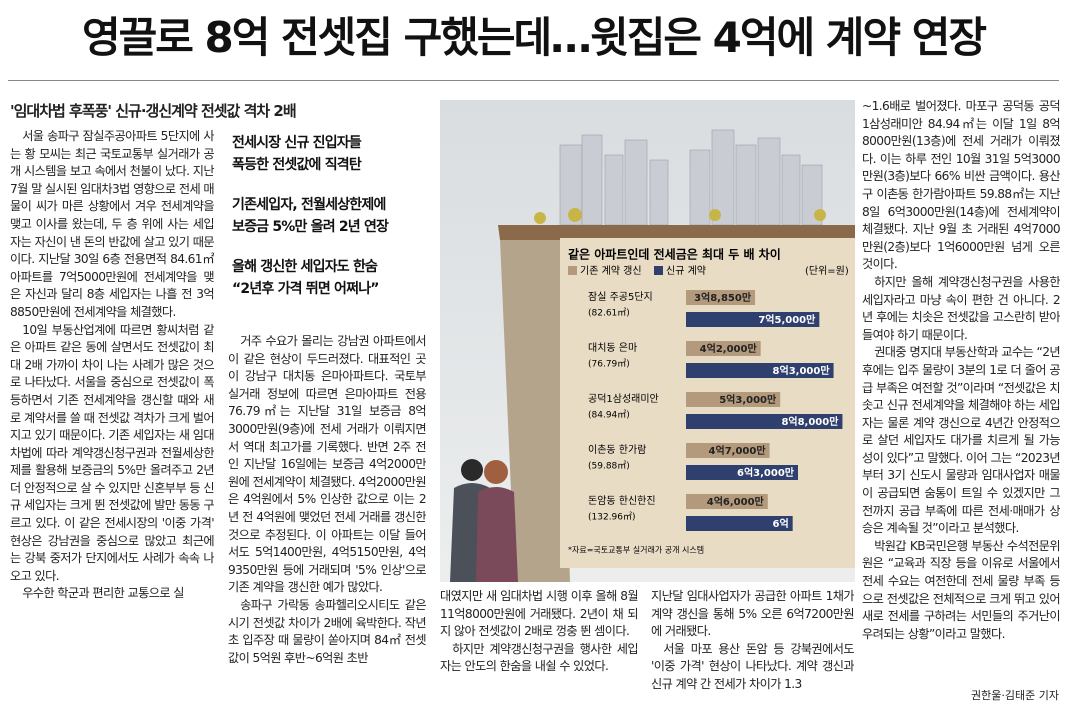  I want to click on bar-label: 4억7,000만, so click(738, 450).